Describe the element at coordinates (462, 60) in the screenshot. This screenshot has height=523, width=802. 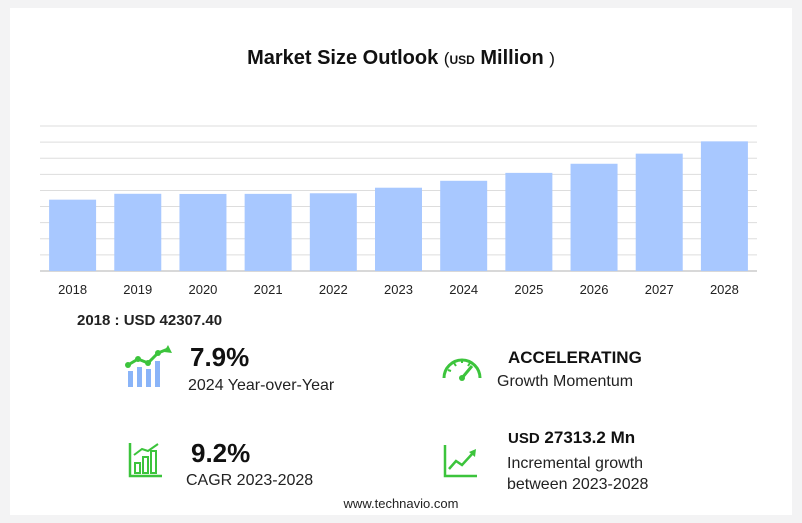
I see `chart-title-unit-small: USD` at that location.